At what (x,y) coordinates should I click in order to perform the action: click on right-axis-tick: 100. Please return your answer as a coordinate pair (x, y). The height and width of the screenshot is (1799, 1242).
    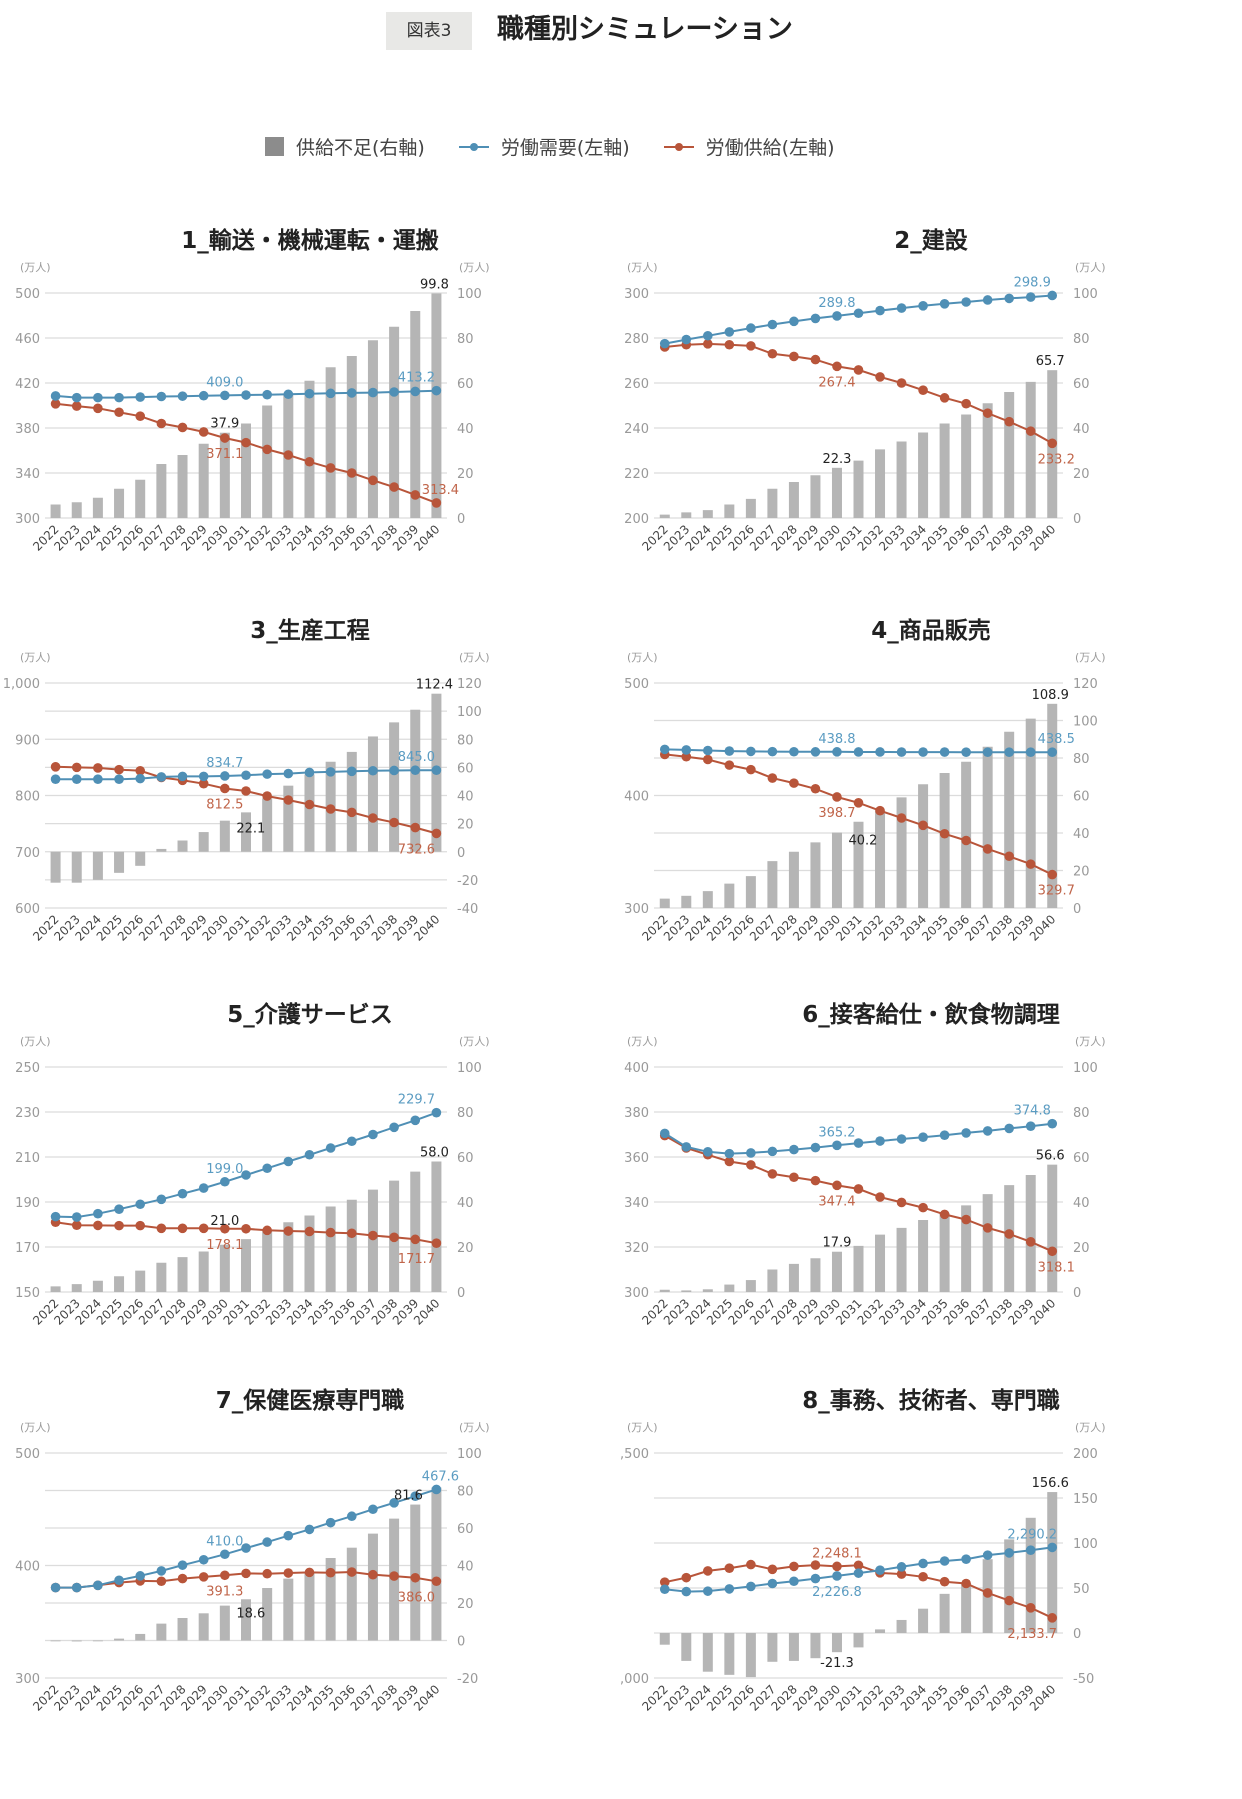
    Looking at the image, I should click on (469, 294).